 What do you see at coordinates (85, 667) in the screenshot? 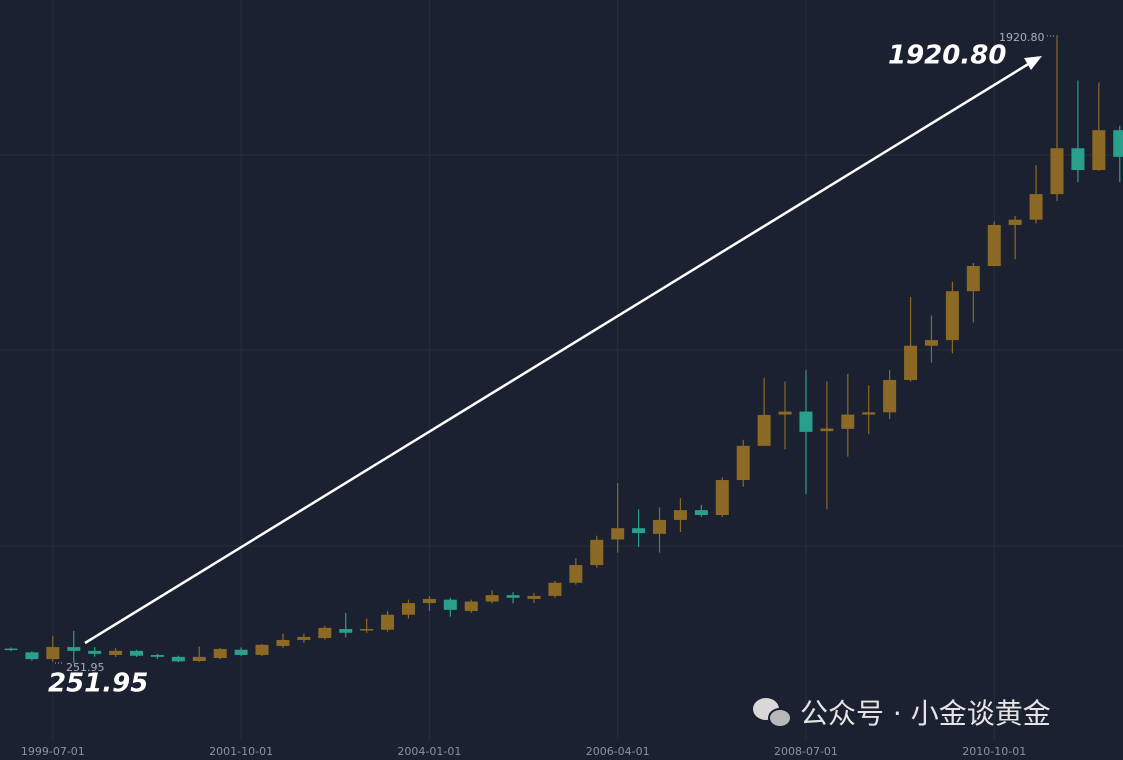
I see `low-label-small: 251.95` at bounding box center [85, 667].